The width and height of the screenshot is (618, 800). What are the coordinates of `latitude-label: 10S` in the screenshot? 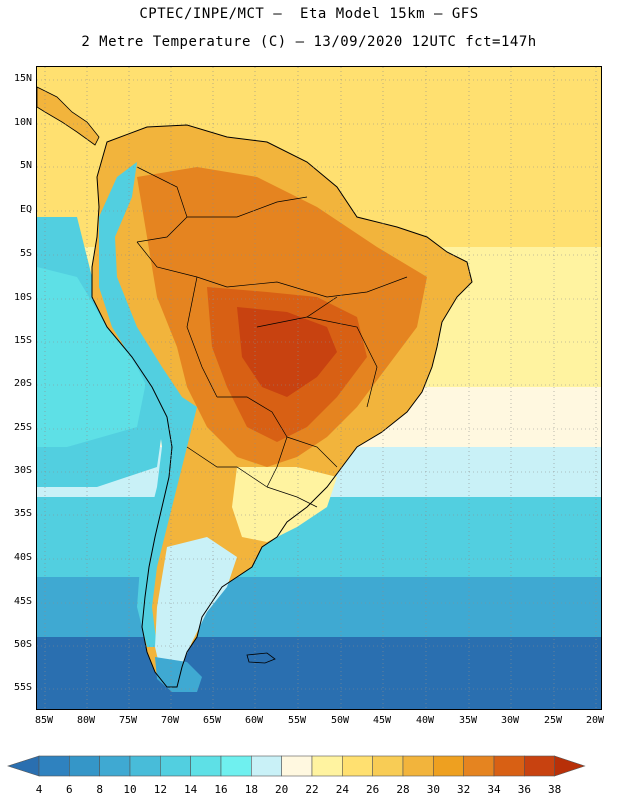 It's located at (22, 297).